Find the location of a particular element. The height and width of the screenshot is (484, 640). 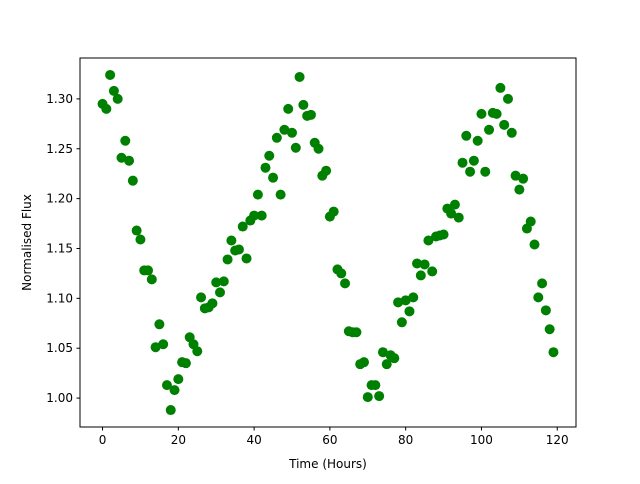

y-tick-label: 1.20 is located at coordinates (59, 199).